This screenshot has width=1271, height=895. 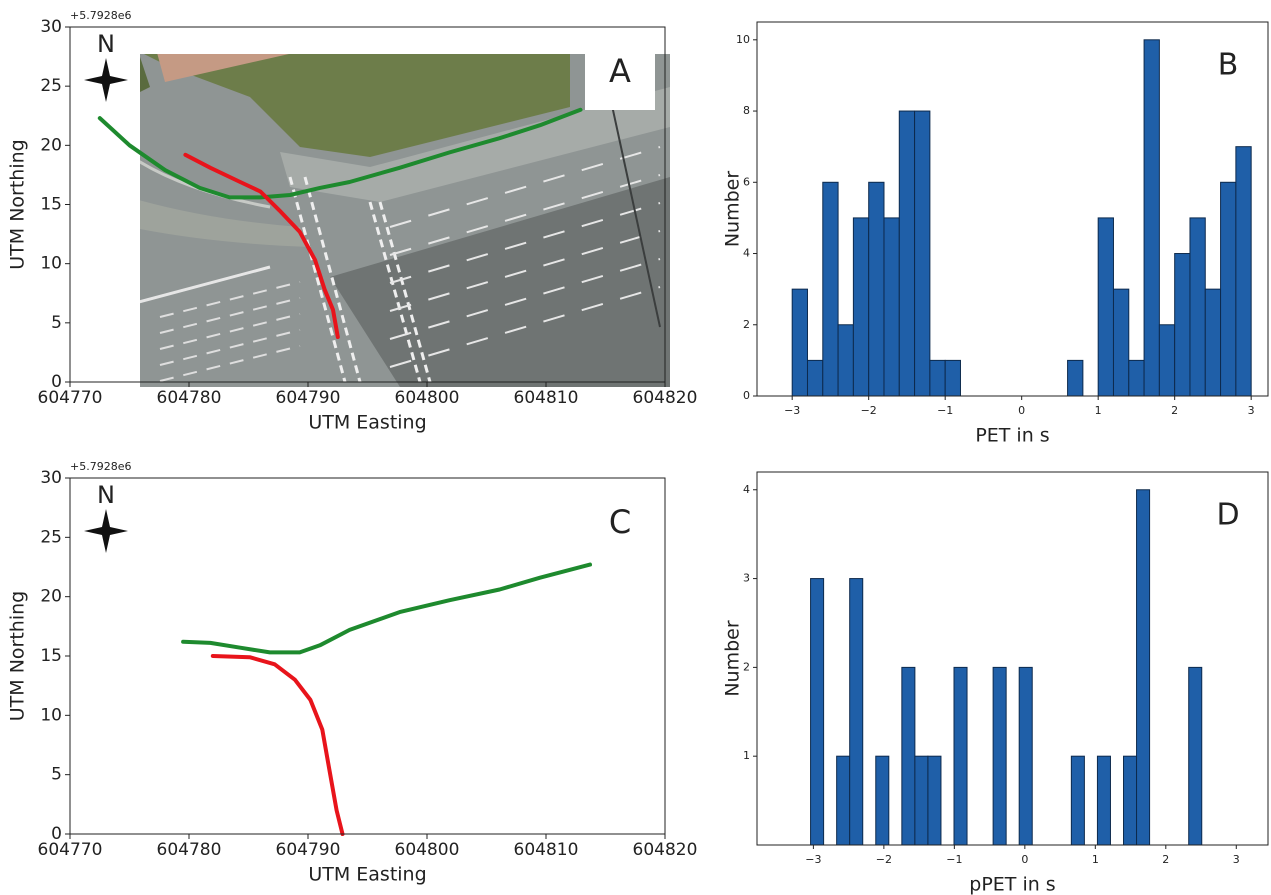 I want to click on panel-label: A, so click(x=620, y=71).